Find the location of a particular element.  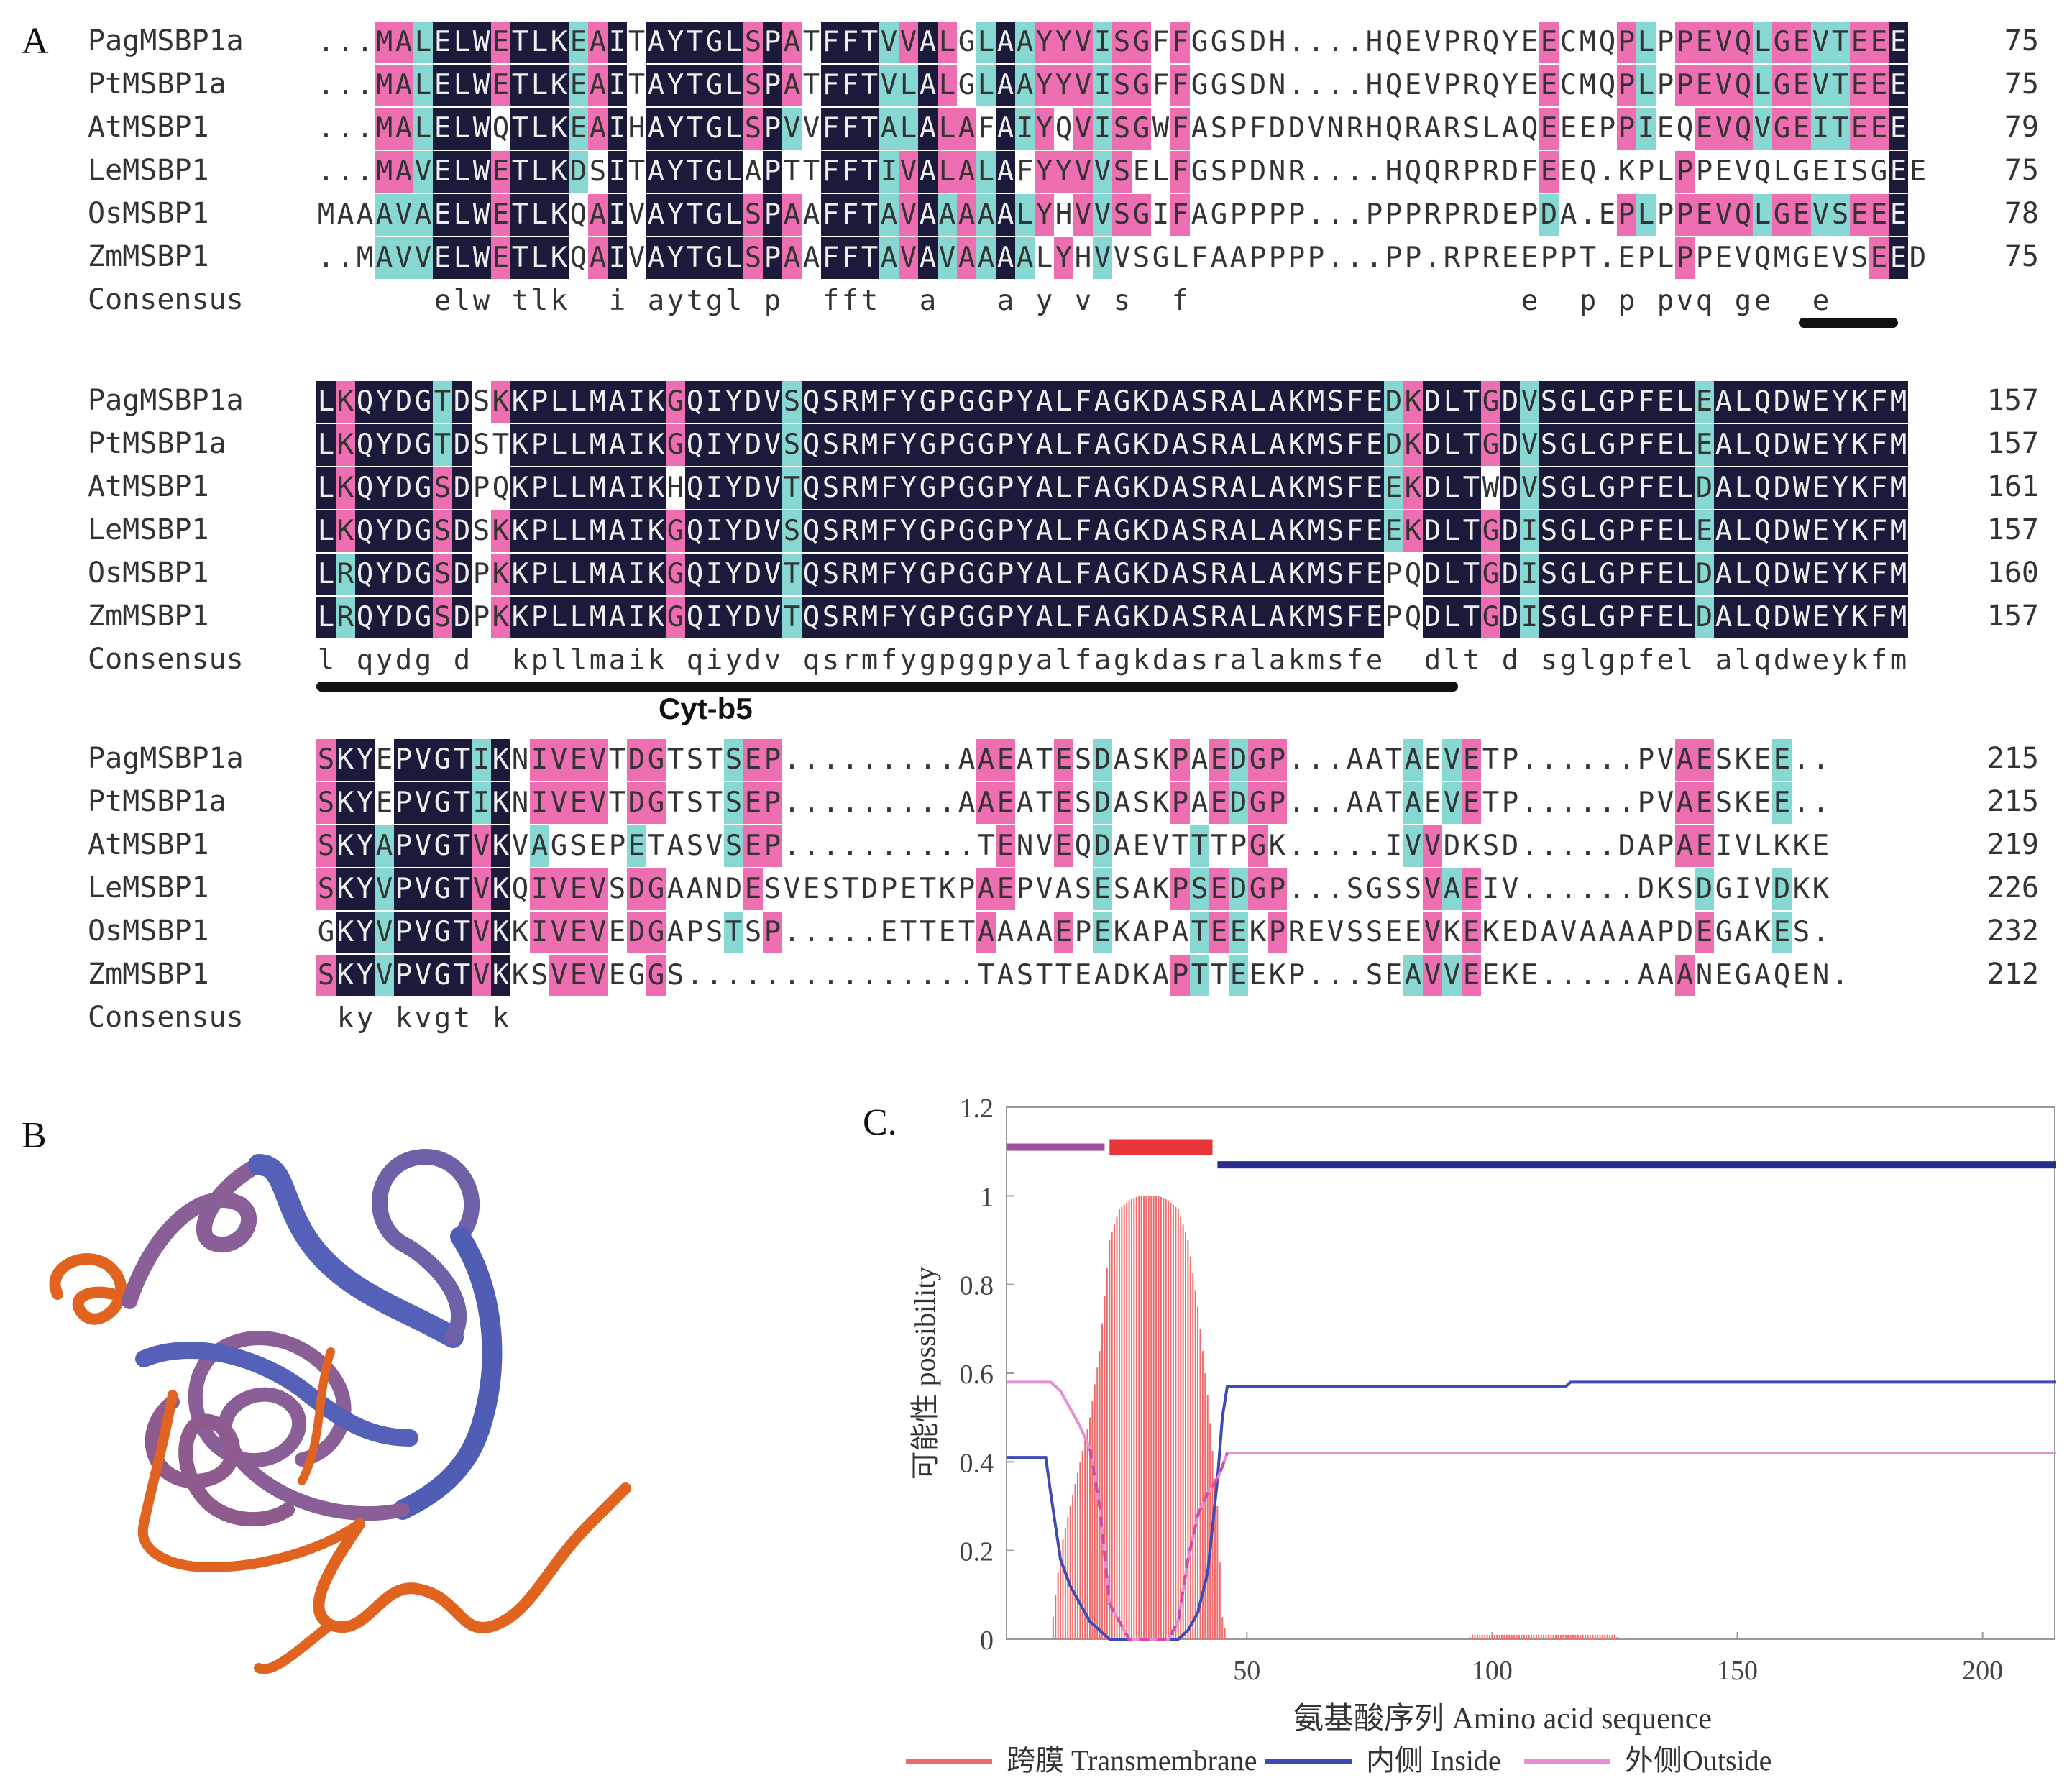

x-axis-title: 氨基酸序列 Amino acid sequence is located at coordinates (1502, 1719).